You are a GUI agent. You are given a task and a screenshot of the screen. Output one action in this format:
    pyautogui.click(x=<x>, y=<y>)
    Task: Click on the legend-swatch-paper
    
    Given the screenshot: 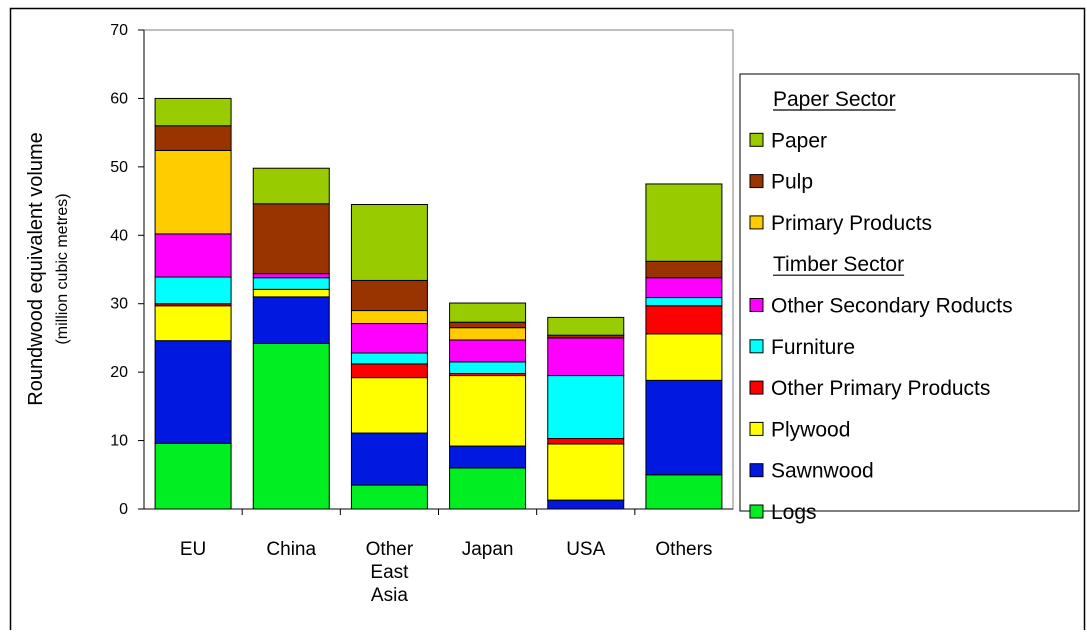 What is the action you would take?
    pyautogui.click(x=756, y=139)
    